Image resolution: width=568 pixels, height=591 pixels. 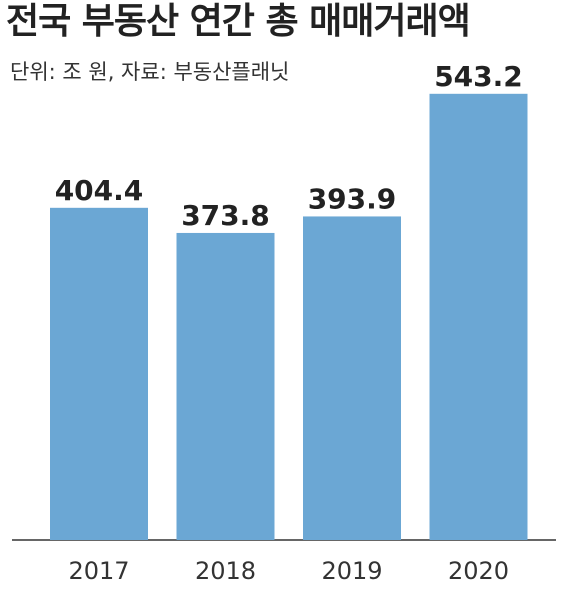 What do you see at coordinates (352, 378) in the screenshot?
I see `bar-2019` at bounding box center [352, 378].